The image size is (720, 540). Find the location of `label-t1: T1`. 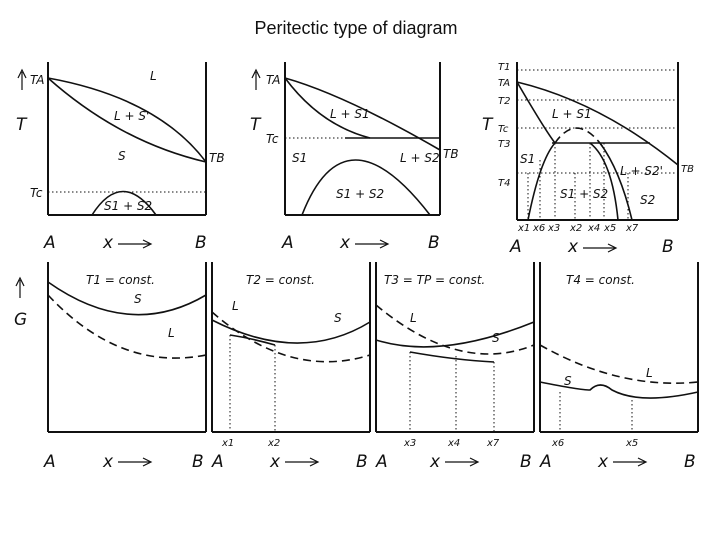

label-t1: T1 is located at coordinates (504, 67).